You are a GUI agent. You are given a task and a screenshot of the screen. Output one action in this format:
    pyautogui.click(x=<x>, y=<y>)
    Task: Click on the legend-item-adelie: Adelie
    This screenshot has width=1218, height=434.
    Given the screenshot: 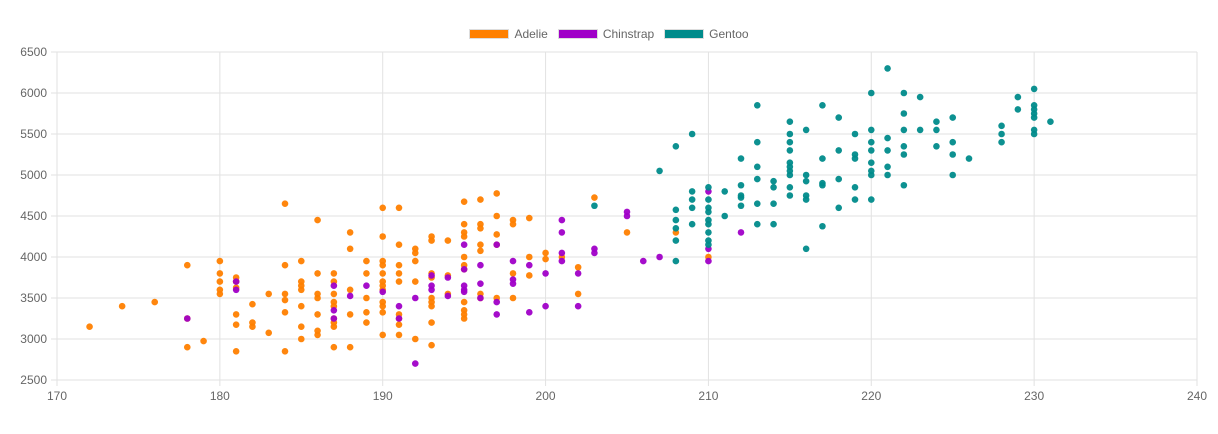 What is the action you would take?
    pyautogui.click(x=508, y=34)
    